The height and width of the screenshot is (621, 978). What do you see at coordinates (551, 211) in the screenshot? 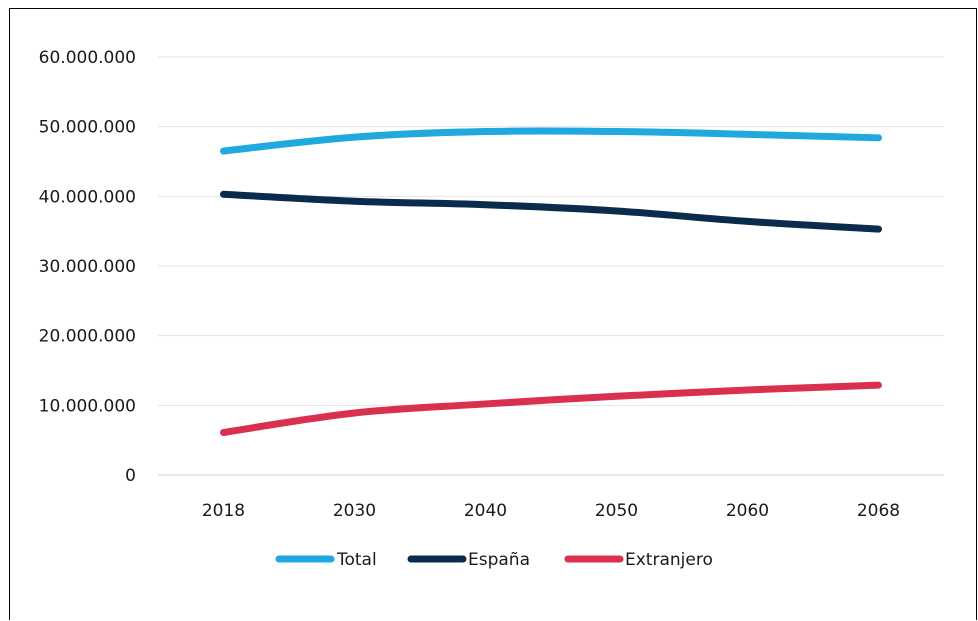
I see `series-line-espana` at bounding box center [551, 211].